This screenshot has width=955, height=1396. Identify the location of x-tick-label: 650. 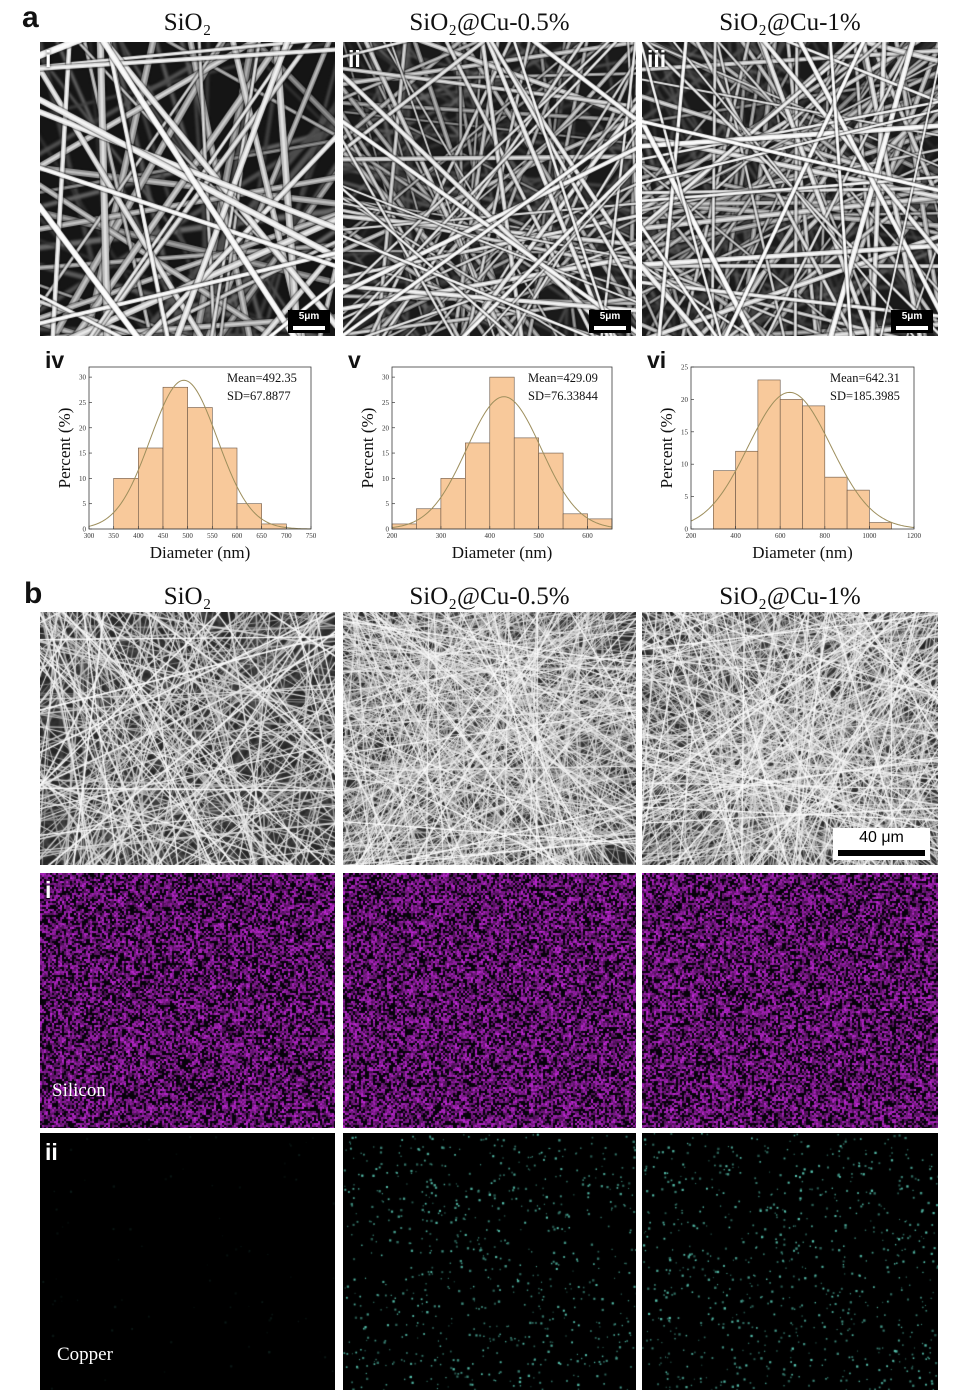
(261, 536).